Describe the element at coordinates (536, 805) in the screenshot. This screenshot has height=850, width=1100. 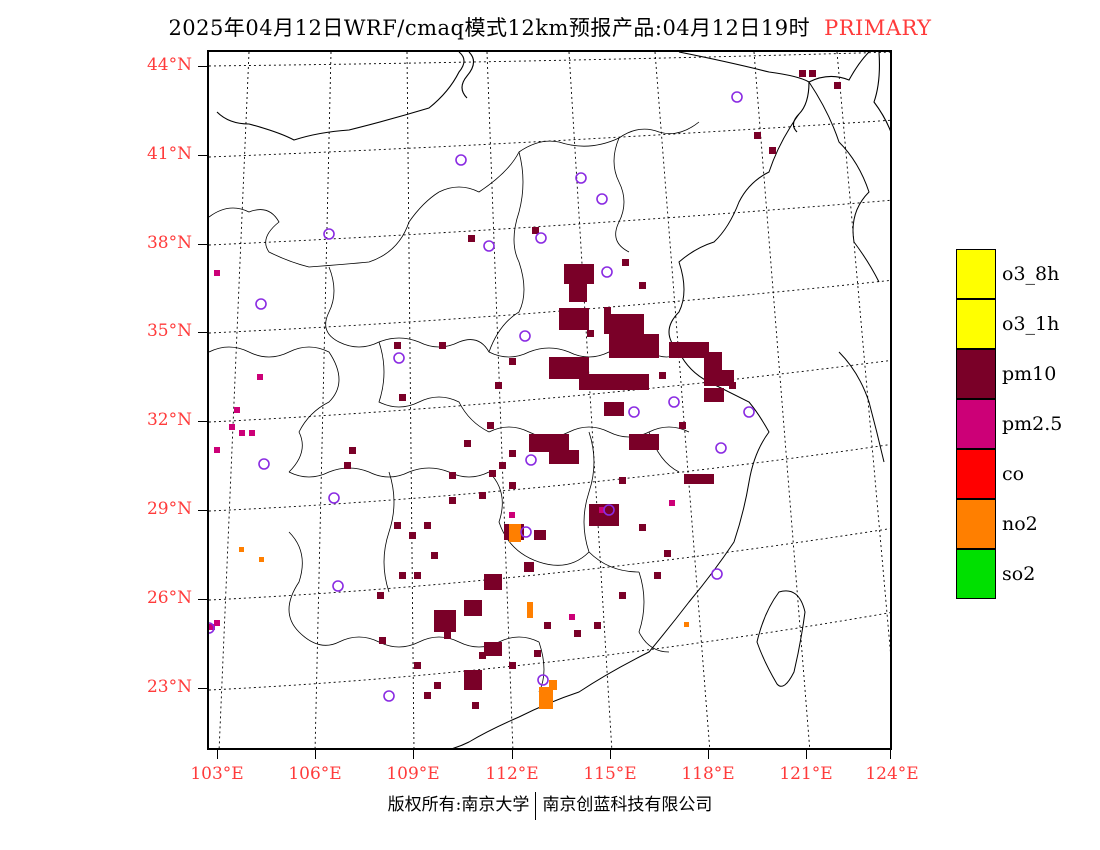
I see `footer-separator` at that location.